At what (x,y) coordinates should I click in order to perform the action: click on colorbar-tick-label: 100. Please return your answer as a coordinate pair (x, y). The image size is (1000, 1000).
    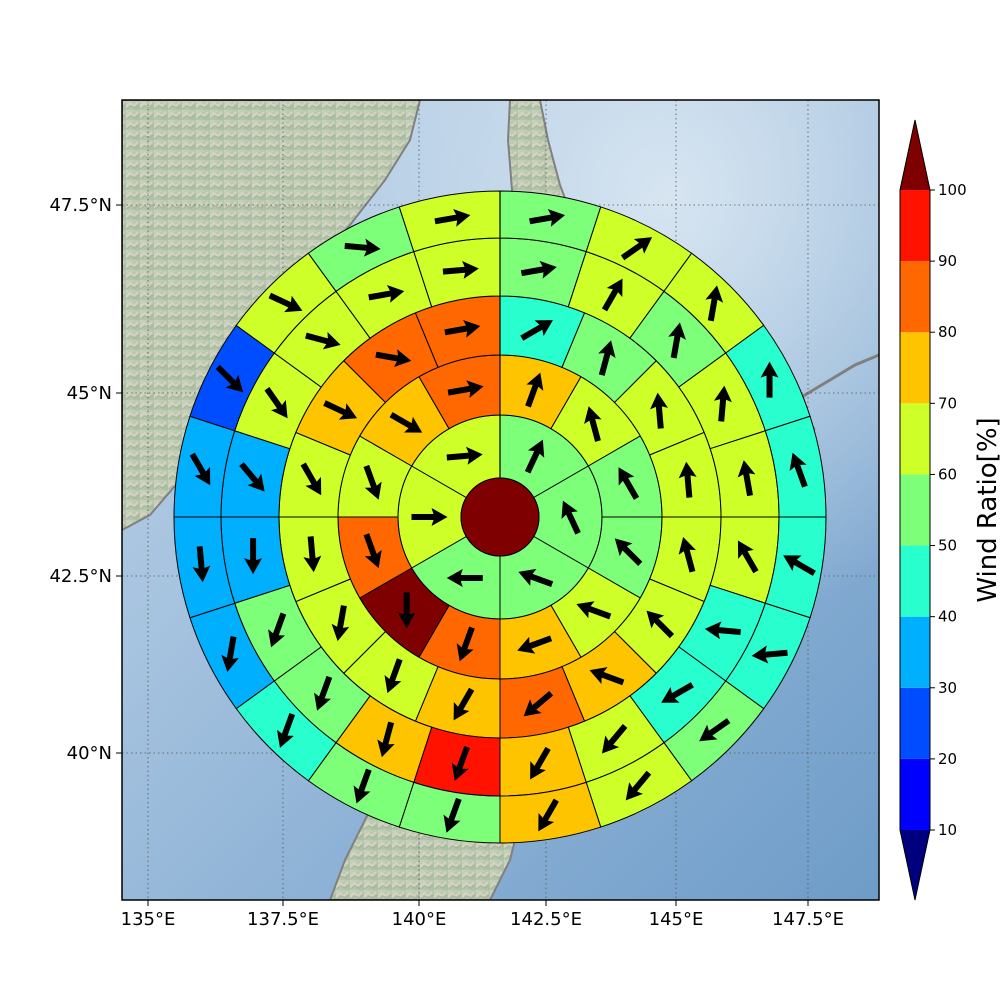
    Looking at the image, I should click on (952, 190).